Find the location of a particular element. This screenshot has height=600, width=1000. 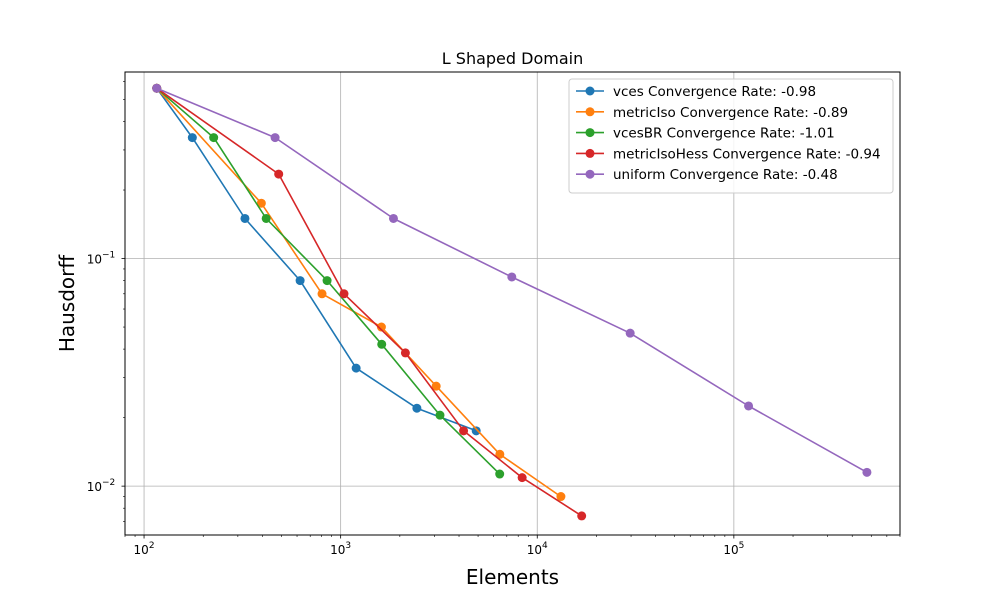

legend-item: uniform Convergence Rate: -0.48 is located at coordinates (707, 175).